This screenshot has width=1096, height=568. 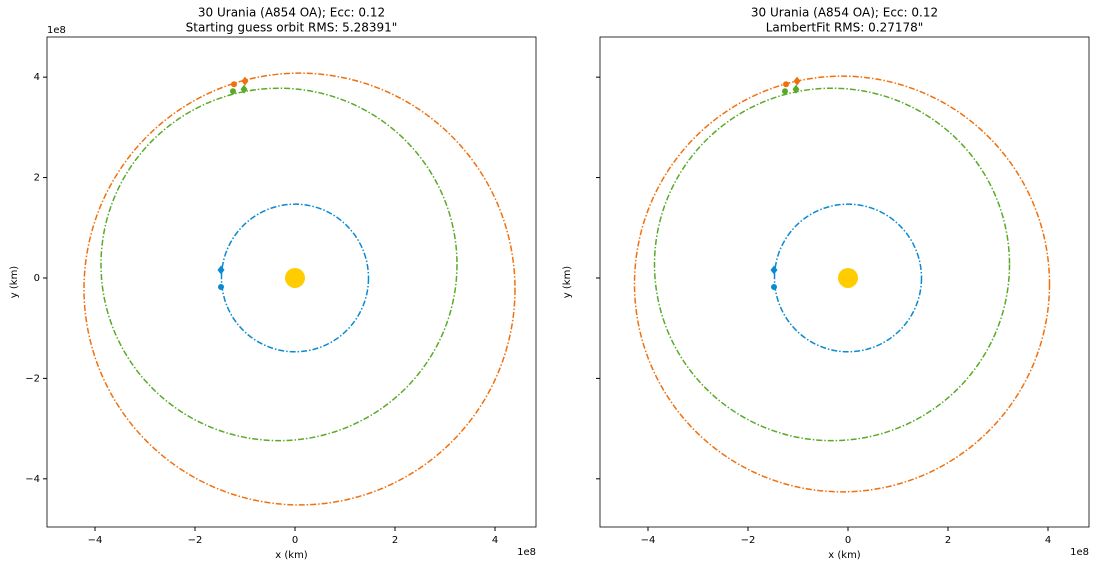 What do you see at coordinates (292, 28) in the screenshot?
I see `chart-subtitle: Starting guess orbit RMS: 5.28391"` at bounding box center [292, 28].